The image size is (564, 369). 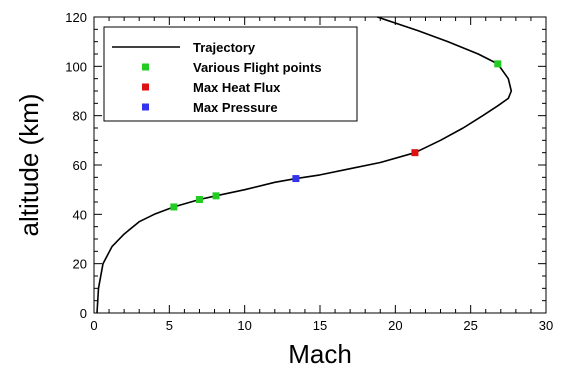 I want to click on y-tick-label: 20, so click(x=80, y=264).